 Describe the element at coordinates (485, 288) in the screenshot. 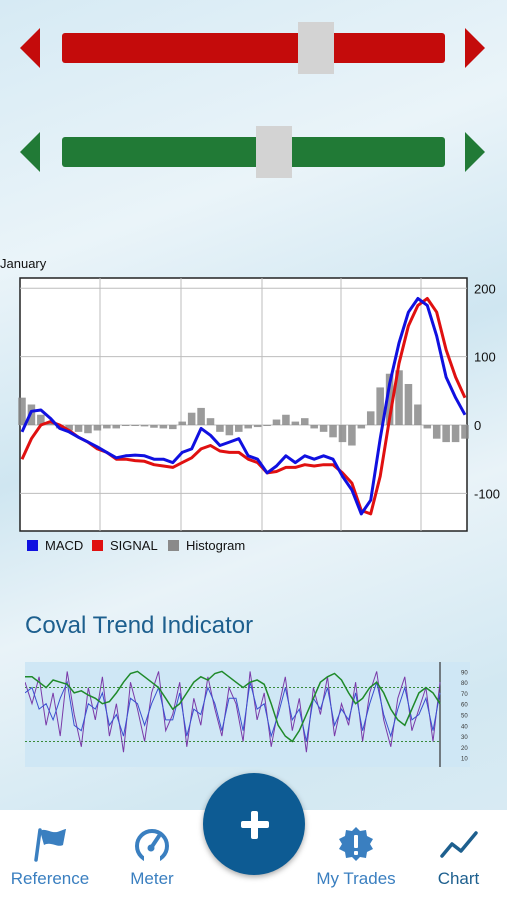

I see `y-tick-label: 200` at that location.